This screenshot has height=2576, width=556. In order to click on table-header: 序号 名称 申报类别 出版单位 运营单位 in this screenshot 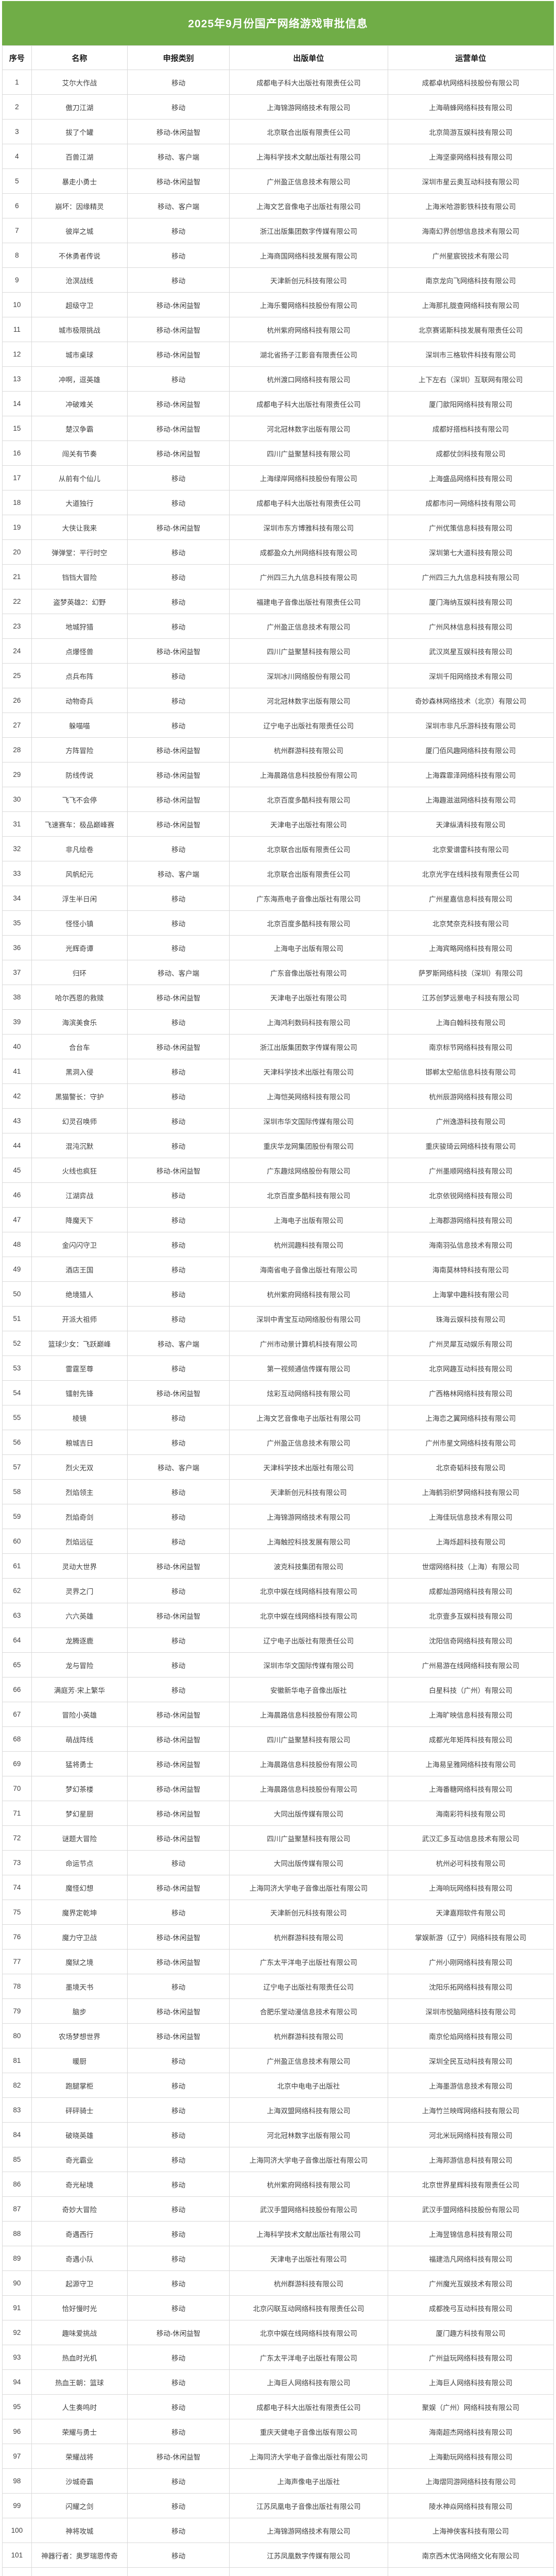, I will do `click(278, 57)`.